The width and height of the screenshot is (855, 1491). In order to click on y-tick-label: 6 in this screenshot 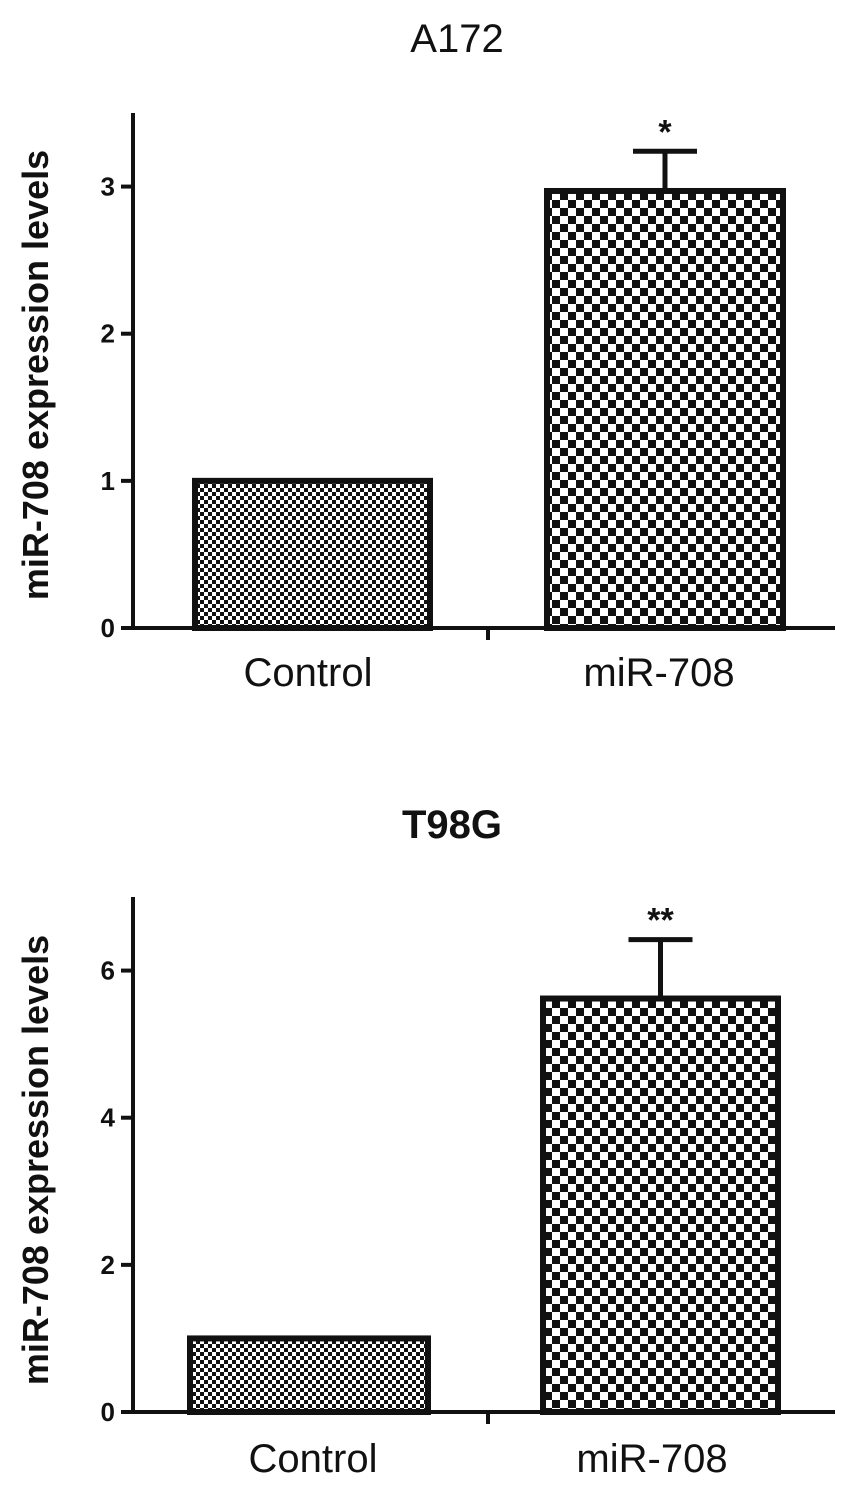, I will do `click(108, 971)`.